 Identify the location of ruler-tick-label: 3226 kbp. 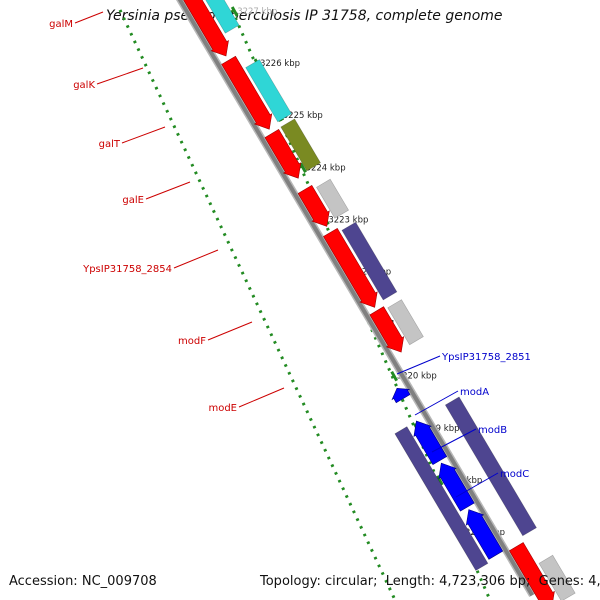
(280, 64).